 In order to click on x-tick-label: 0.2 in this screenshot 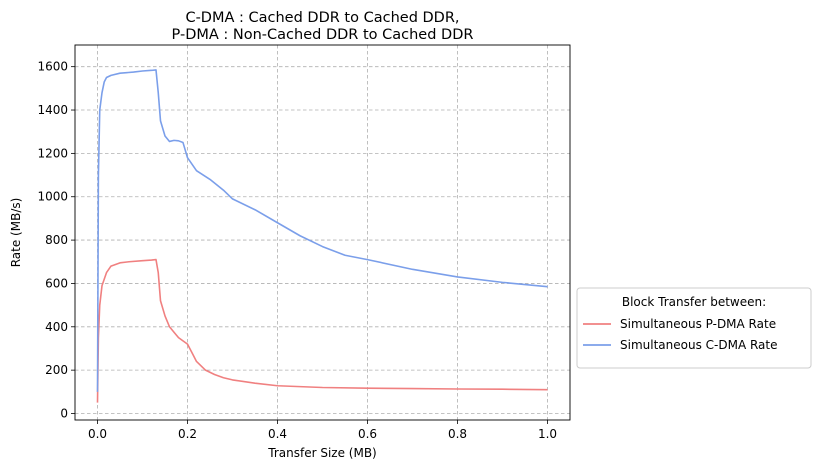, I will do `click(187, 434)`.